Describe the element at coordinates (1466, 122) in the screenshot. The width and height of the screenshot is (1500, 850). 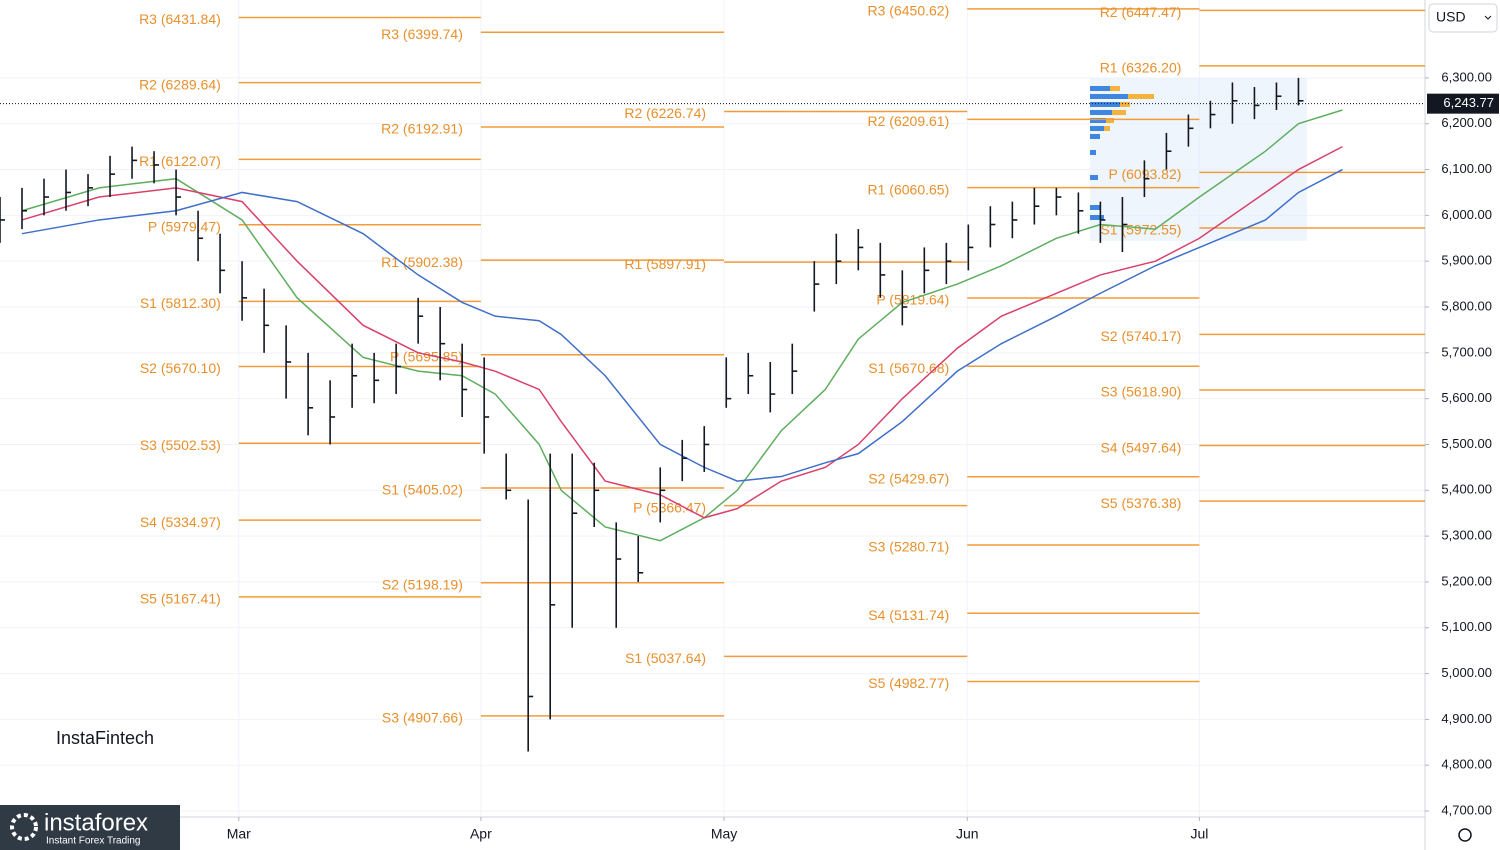
I see `y-tick-label: 6,200.00` at that location.